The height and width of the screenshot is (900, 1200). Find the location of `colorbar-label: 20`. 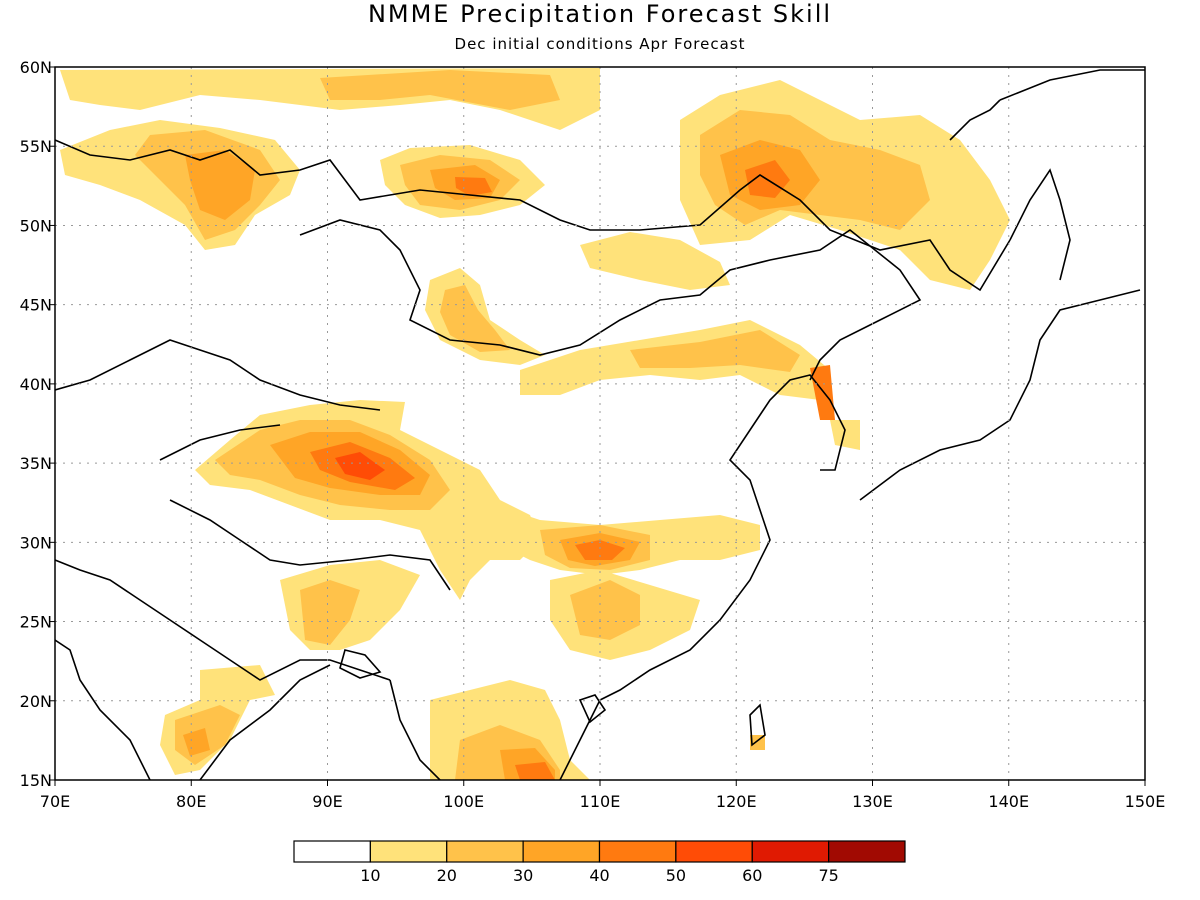

colorbar-label: 20 is located at coordinates (447, 875).